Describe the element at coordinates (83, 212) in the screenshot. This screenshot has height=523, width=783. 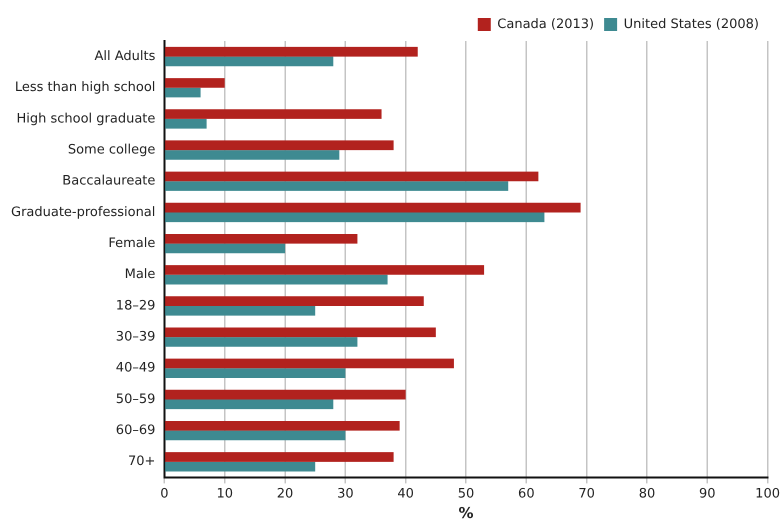
I see `y-tick-label: Graduate-professional` at that location.